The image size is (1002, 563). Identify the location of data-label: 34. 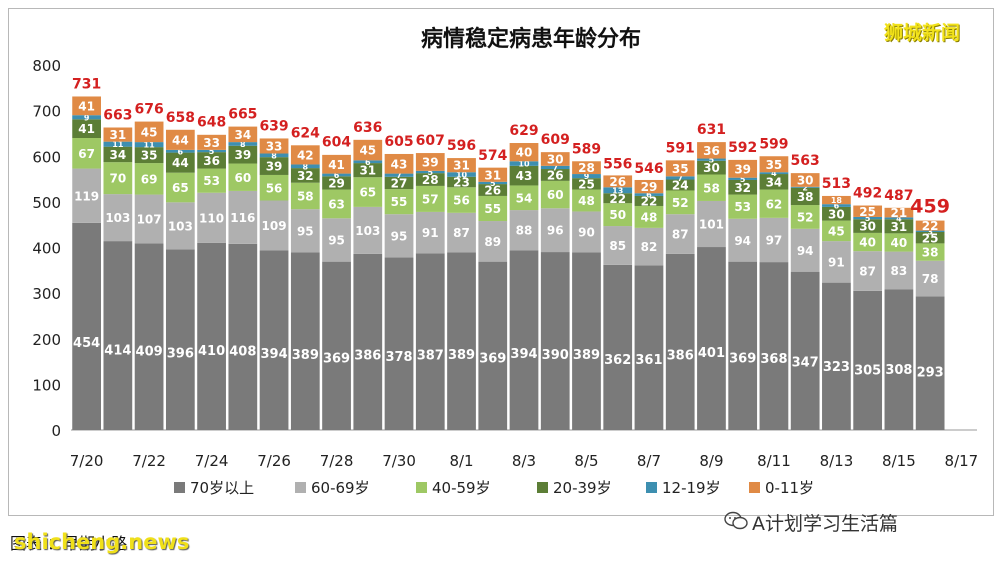
(118, 155).